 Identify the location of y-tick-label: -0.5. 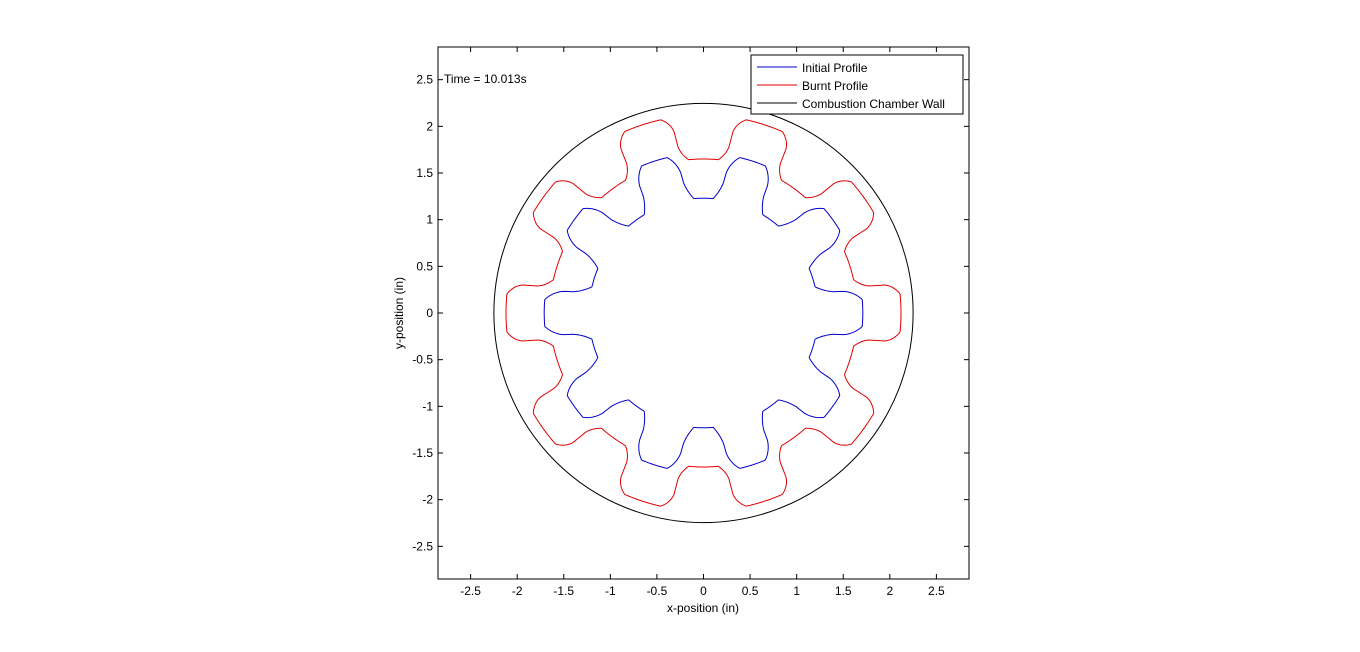
(422, 360).